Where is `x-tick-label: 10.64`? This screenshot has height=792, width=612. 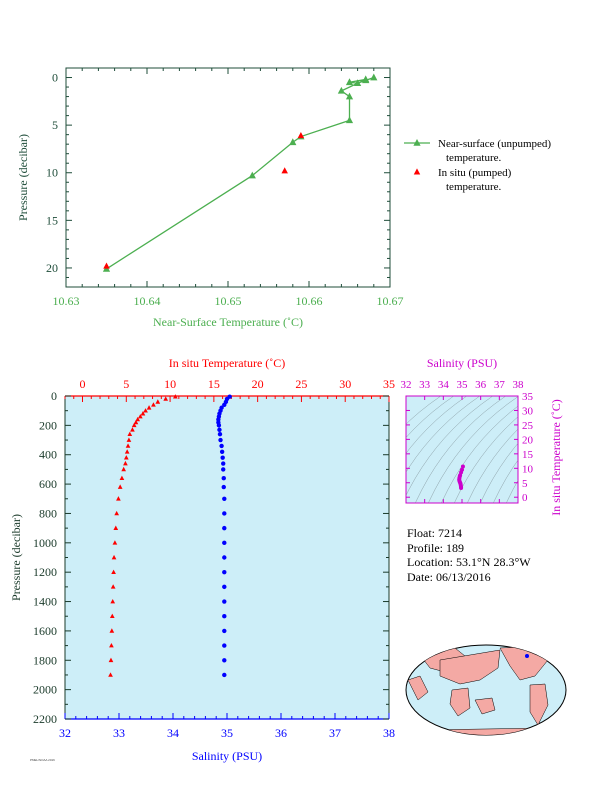
x-tick-label: 10.64 is located at coordinates (147, 301).